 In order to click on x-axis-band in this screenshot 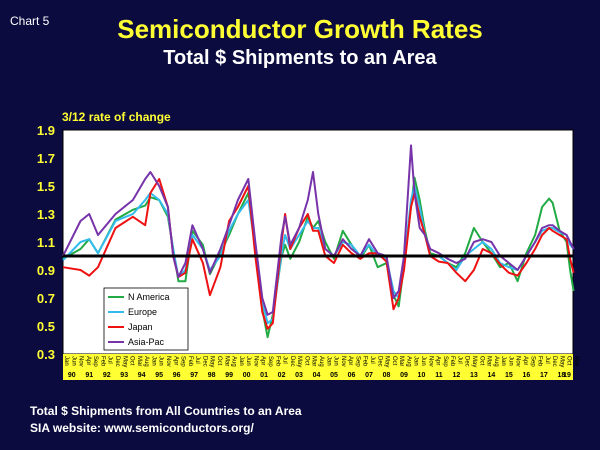, I will do `click(318, 367)`.